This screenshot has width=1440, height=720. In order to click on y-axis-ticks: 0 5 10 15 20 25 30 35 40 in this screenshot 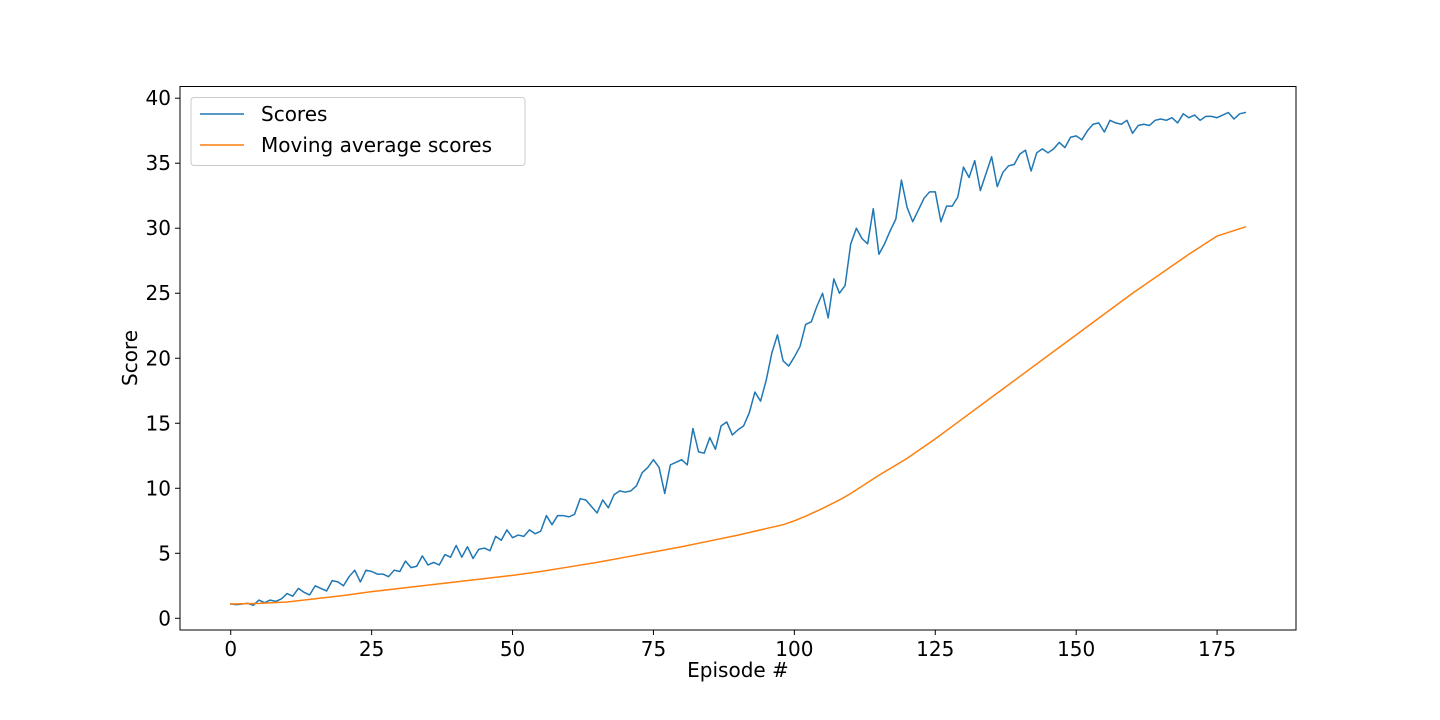, I will do `click(163, 358)`.